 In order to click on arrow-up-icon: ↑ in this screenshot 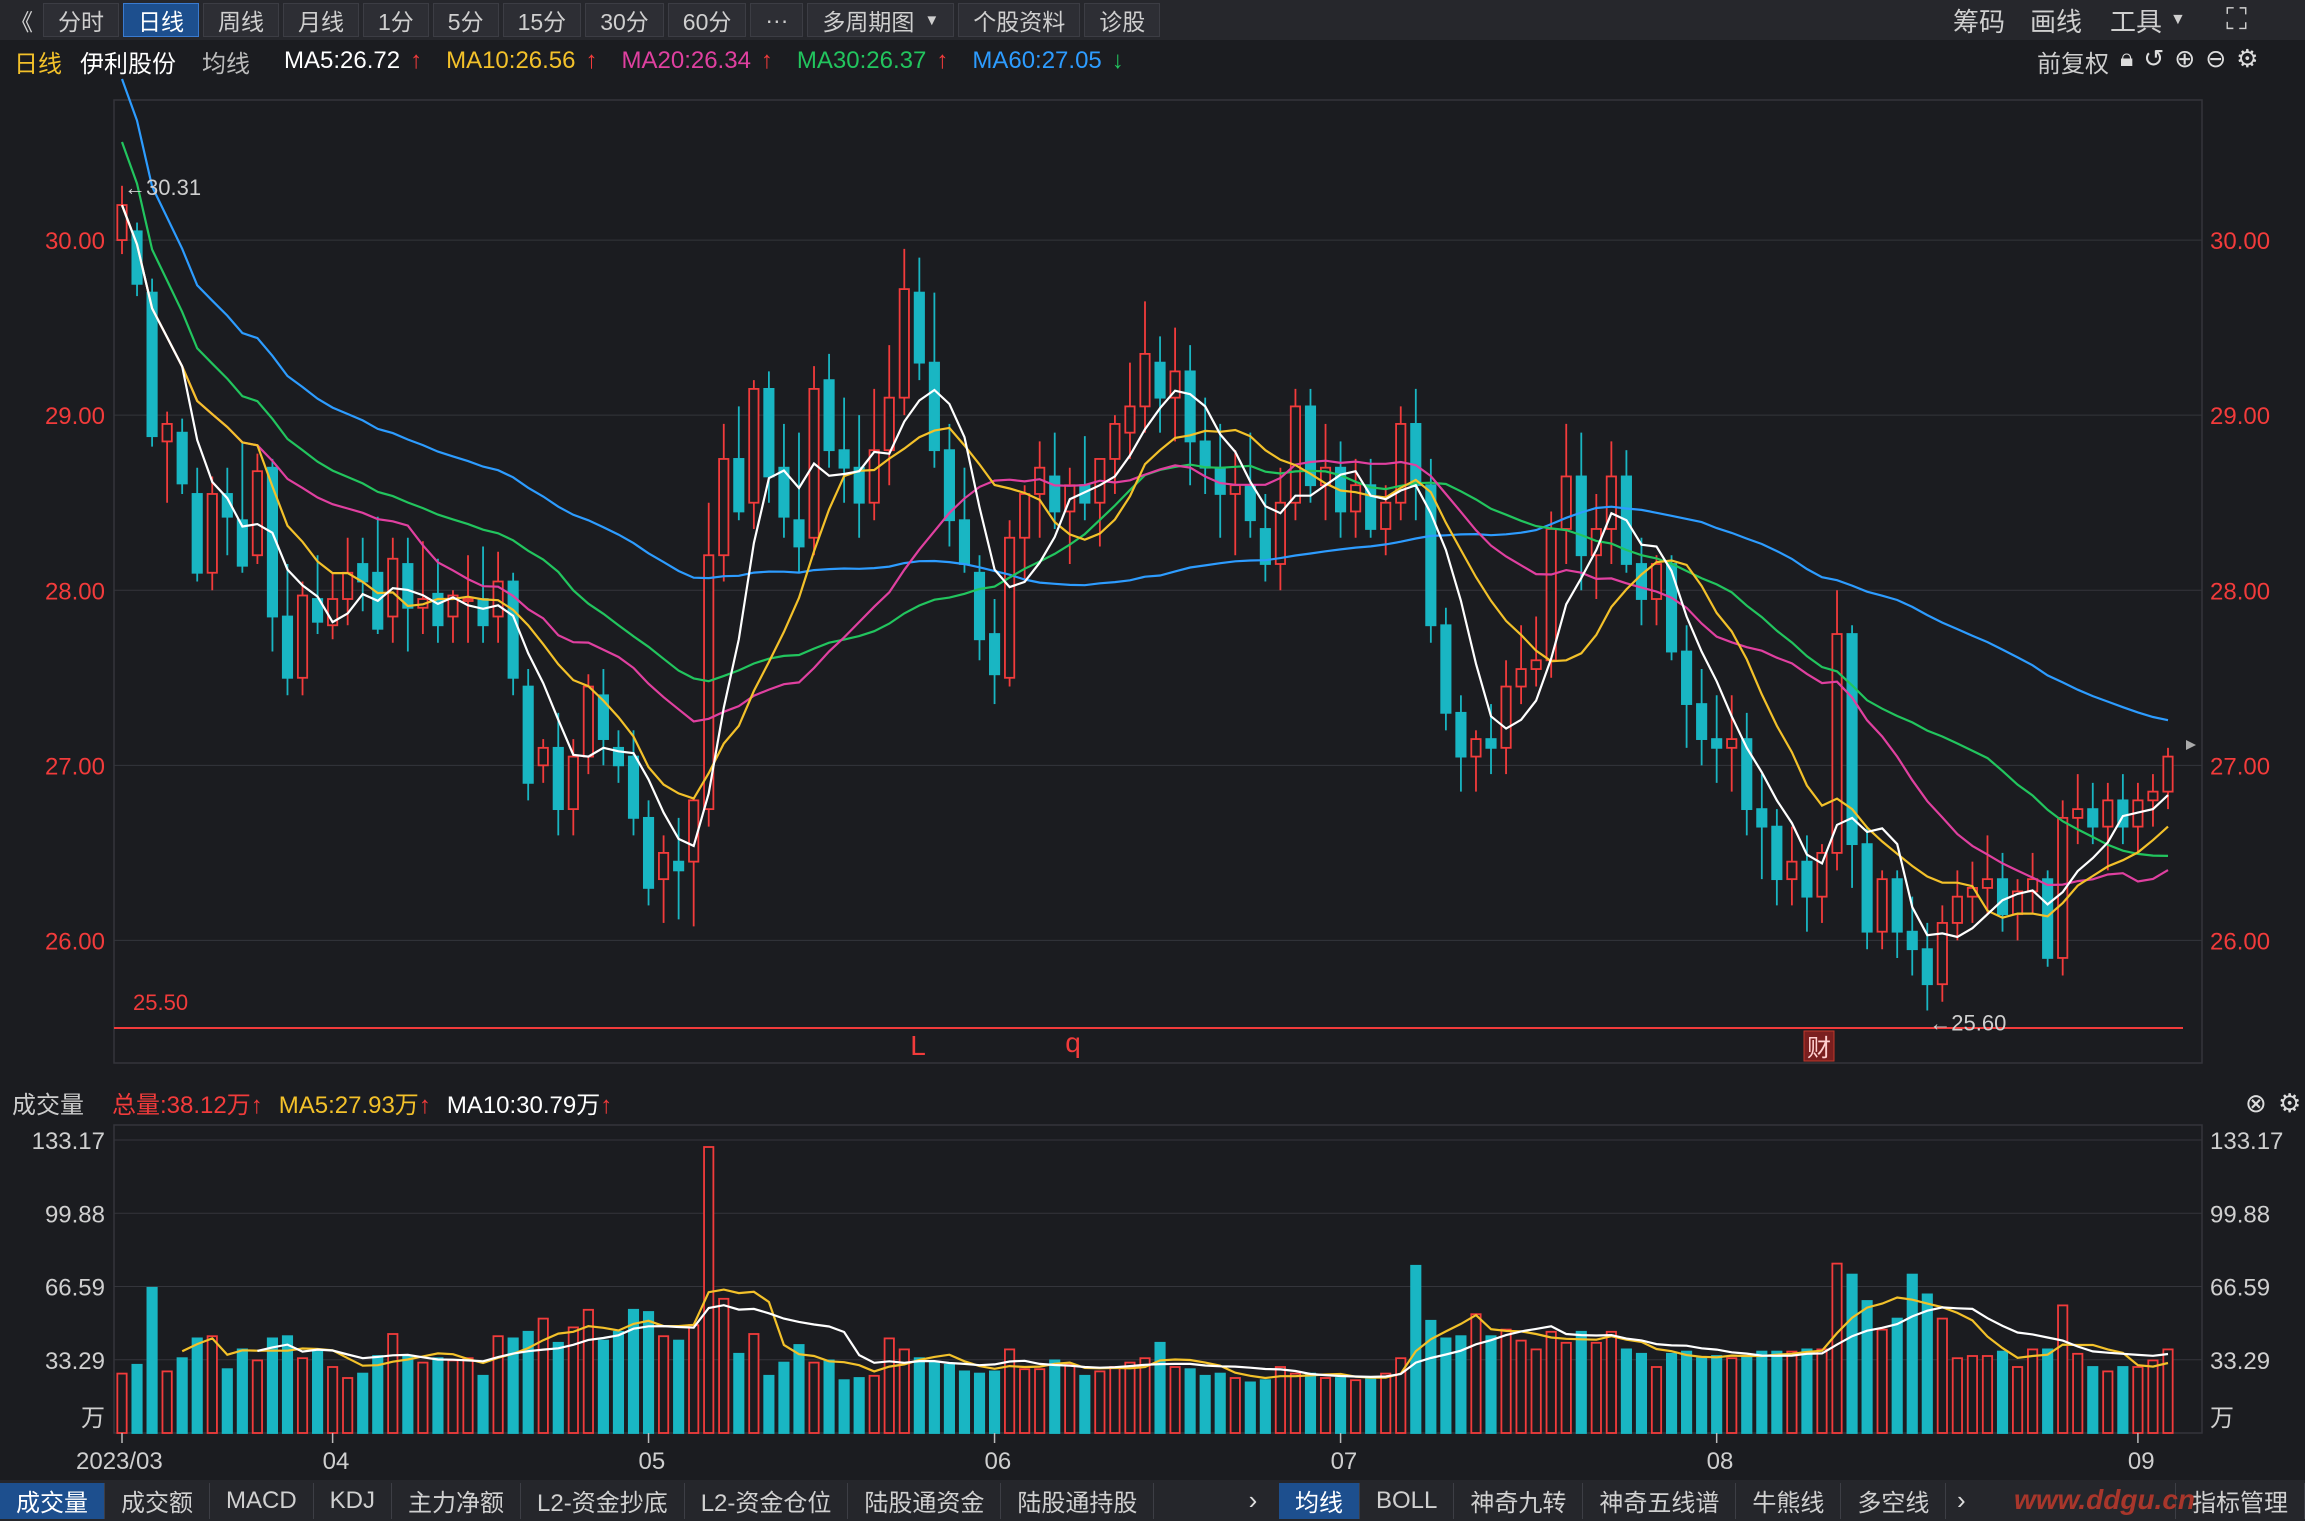, I will do `click(591, 60)`.